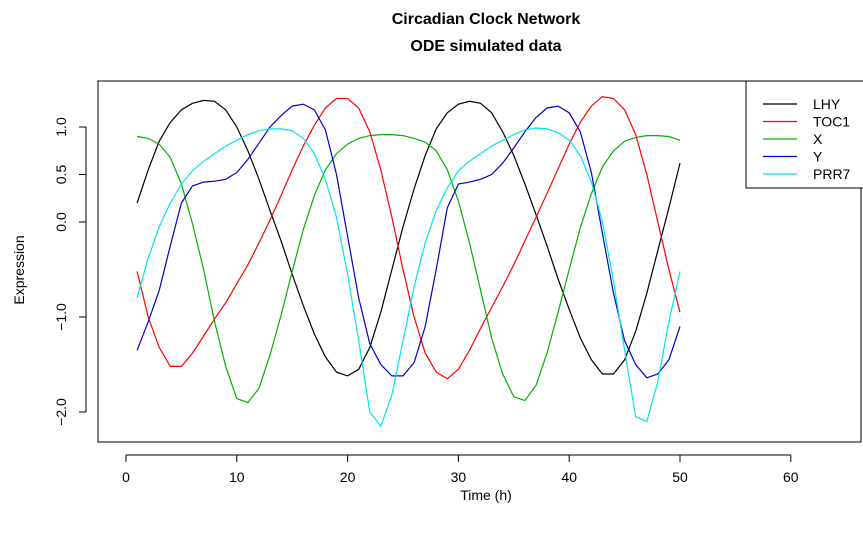 The width and height of the screenshot is (863, 536). What do you see at coordinates (486, 495) in the screenshot?
I see `x-axis-label: Time (h)` at bounding box center [486, 495].